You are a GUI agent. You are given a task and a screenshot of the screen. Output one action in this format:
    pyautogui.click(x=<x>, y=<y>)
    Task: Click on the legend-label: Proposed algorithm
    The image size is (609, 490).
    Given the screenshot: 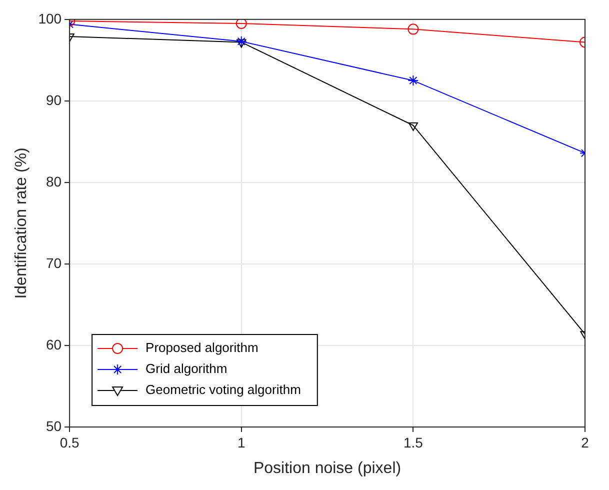 What is the action you would take?
    pyautogui.click(x=202, y=348)
    